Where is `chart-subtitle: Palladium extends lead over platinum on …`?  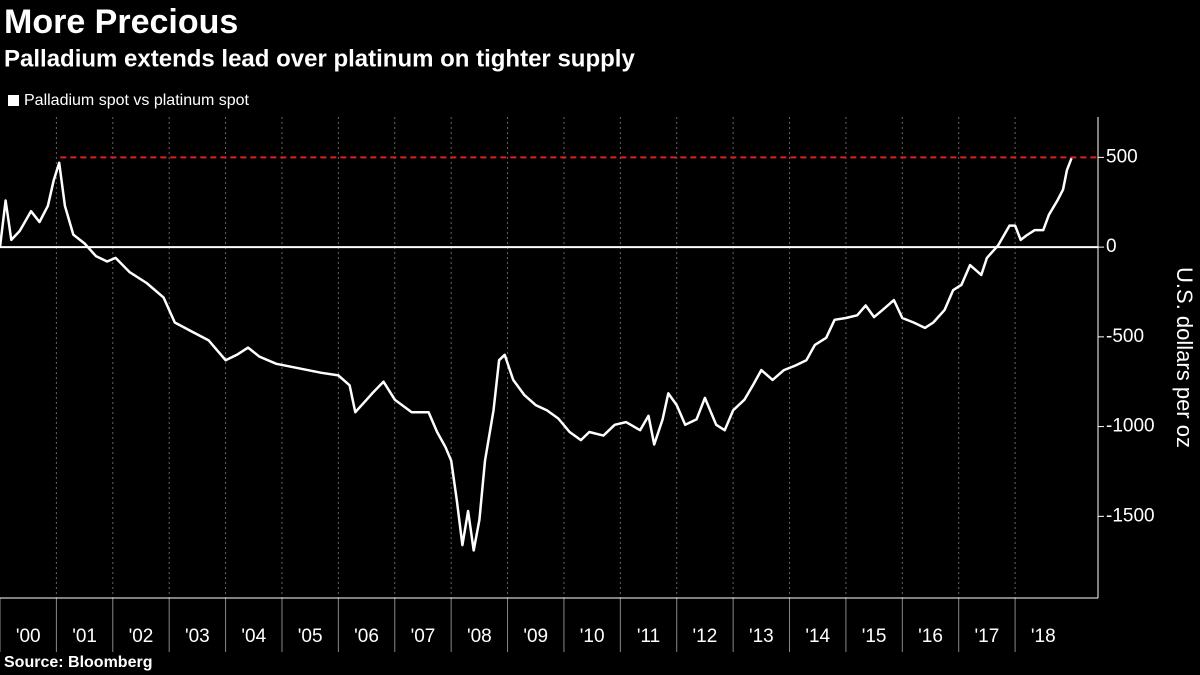 chart-subtitle: Palladium extends lead over platinum on … is located at coordinates (319, 58).